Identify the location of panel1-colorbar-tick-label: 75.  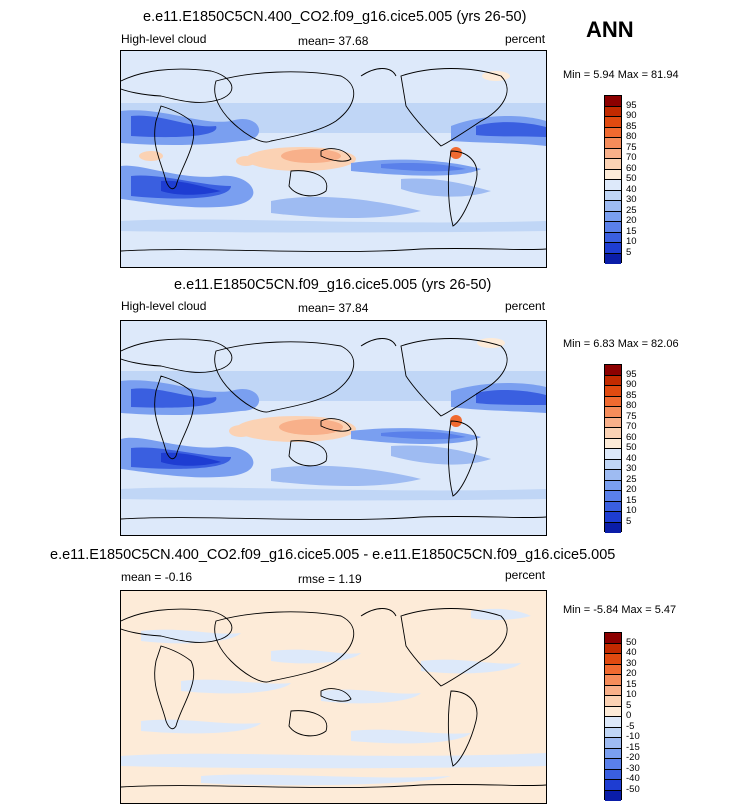
(631, 147).